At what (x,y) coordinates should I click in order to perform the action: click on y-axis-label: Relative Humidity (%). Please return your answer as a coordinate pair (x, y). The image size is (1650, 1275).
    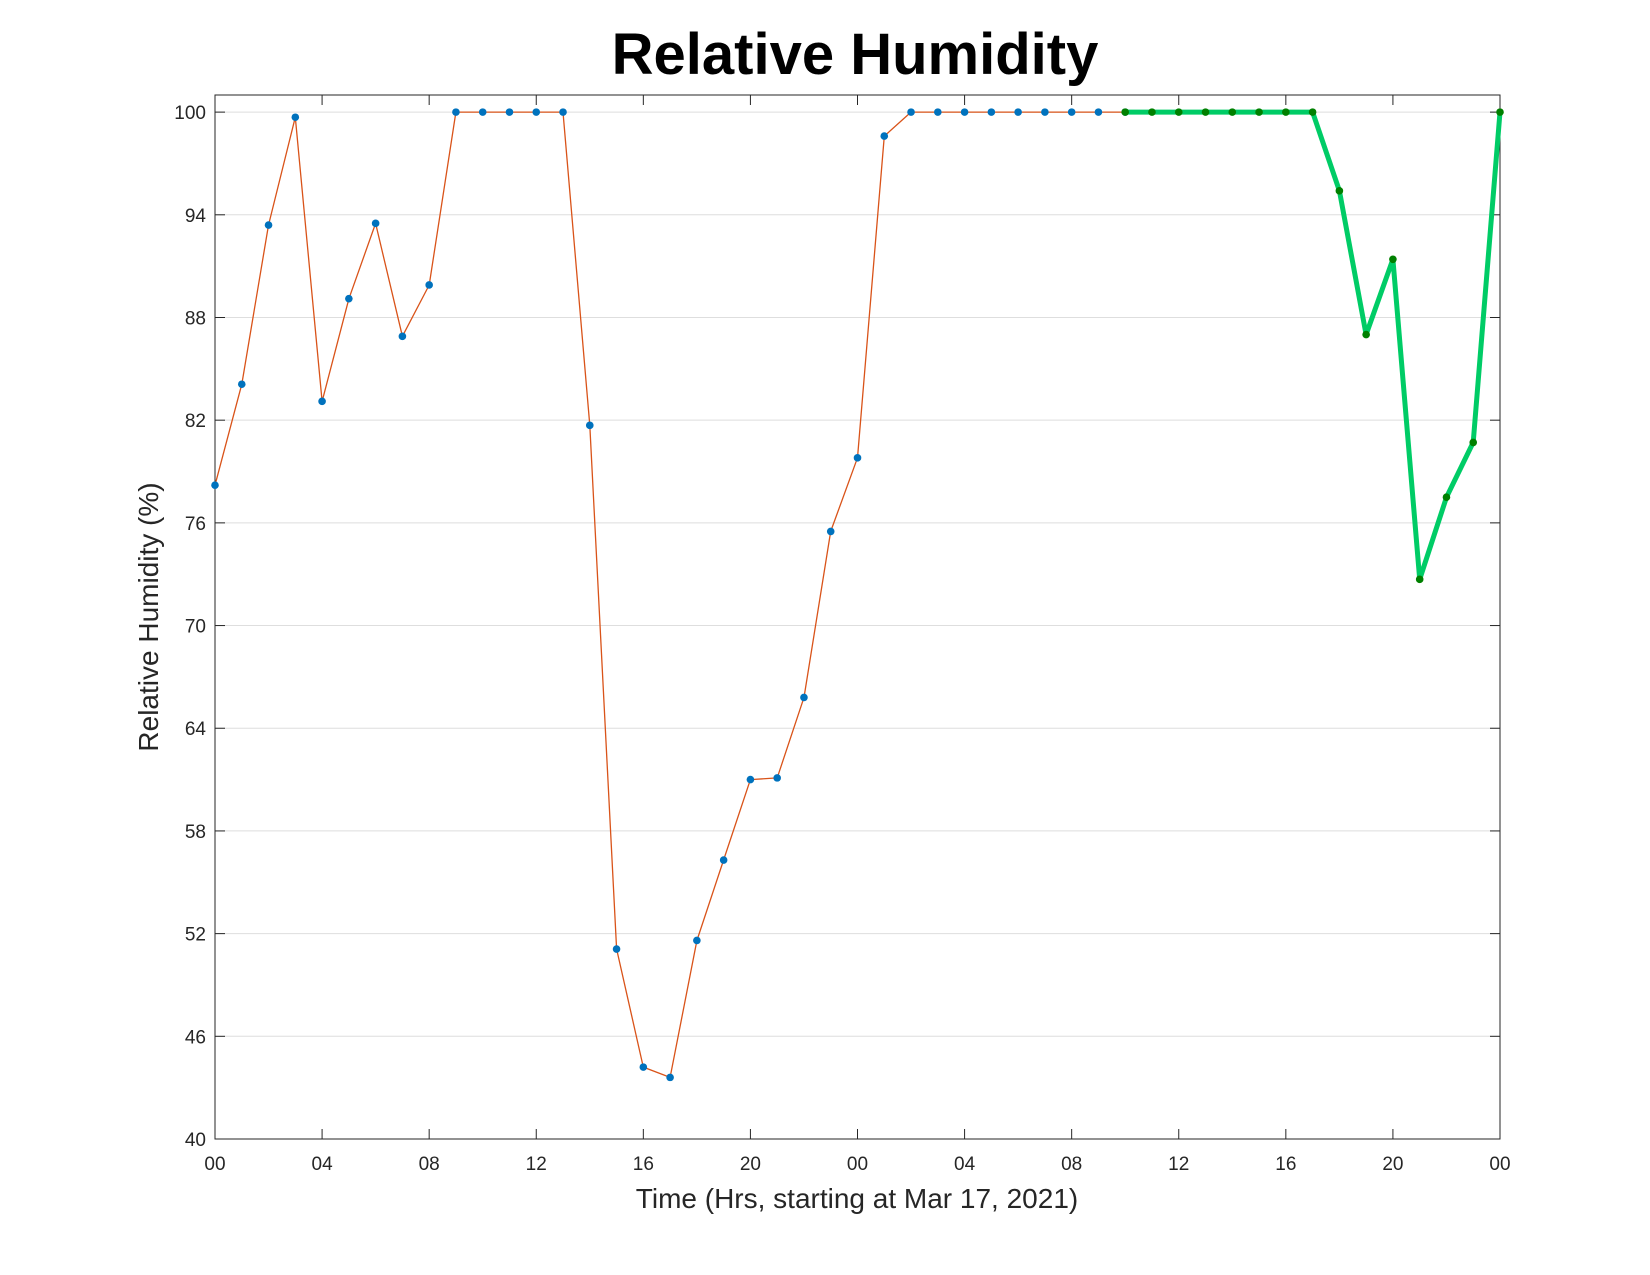
    Looking at the image, I should click on (148, 616).